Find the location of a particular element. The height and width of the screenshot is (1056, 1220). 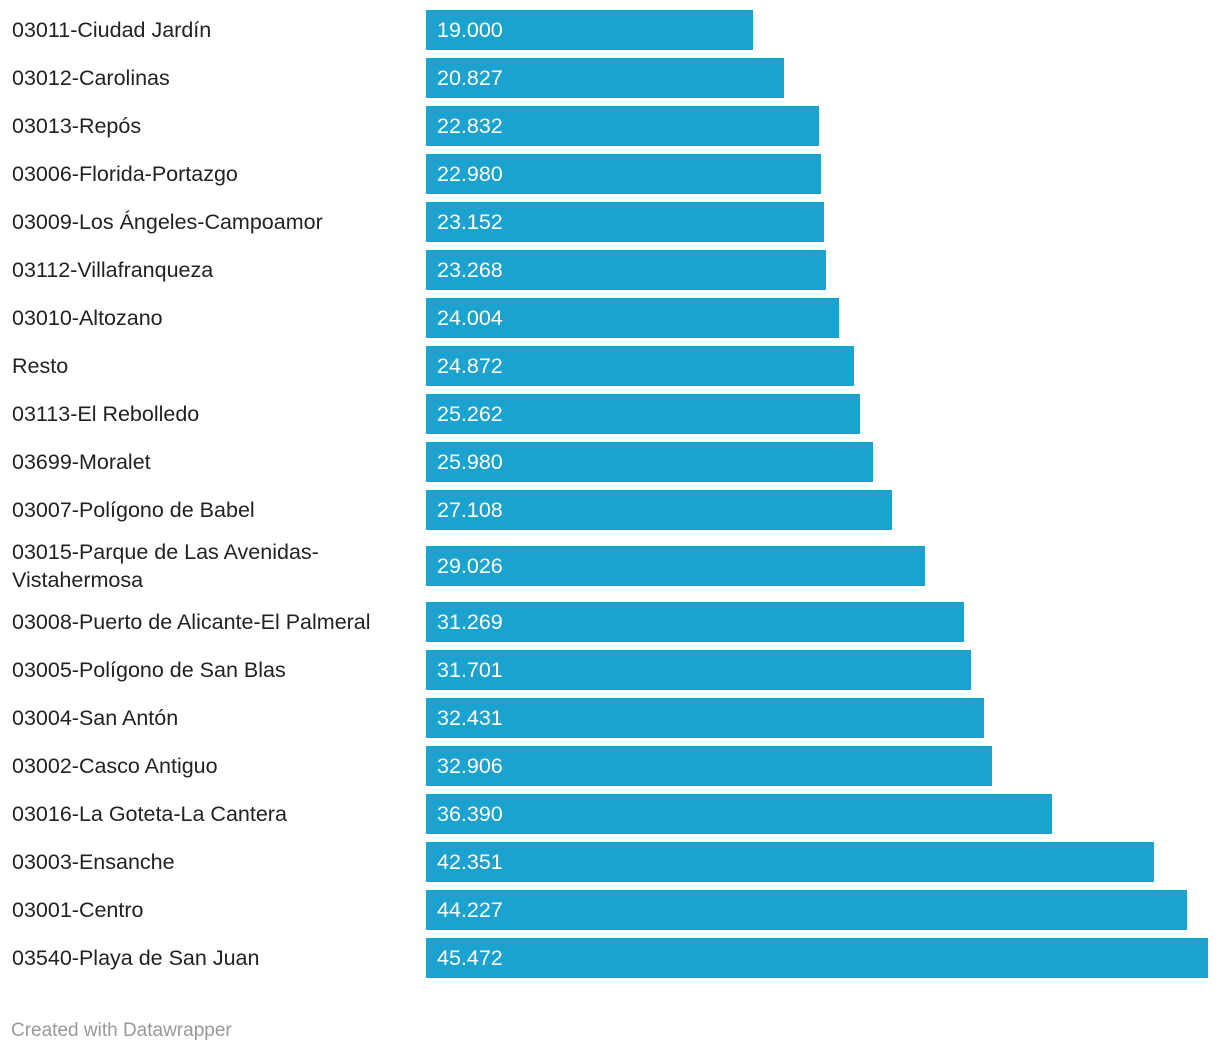

bar: 22.980 is located at coordinates (624, 174).